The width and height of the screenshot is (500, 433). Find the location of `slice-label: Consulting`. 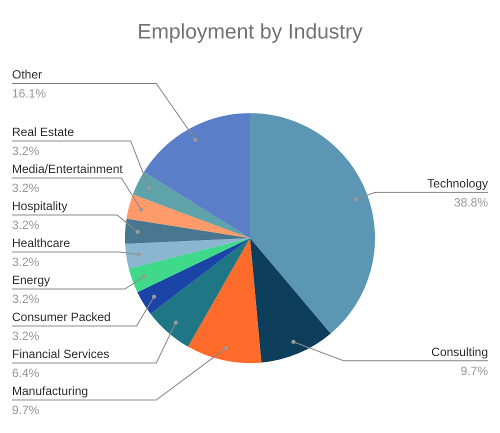

slice-label: Consulting is located at coordinates (459, 351).